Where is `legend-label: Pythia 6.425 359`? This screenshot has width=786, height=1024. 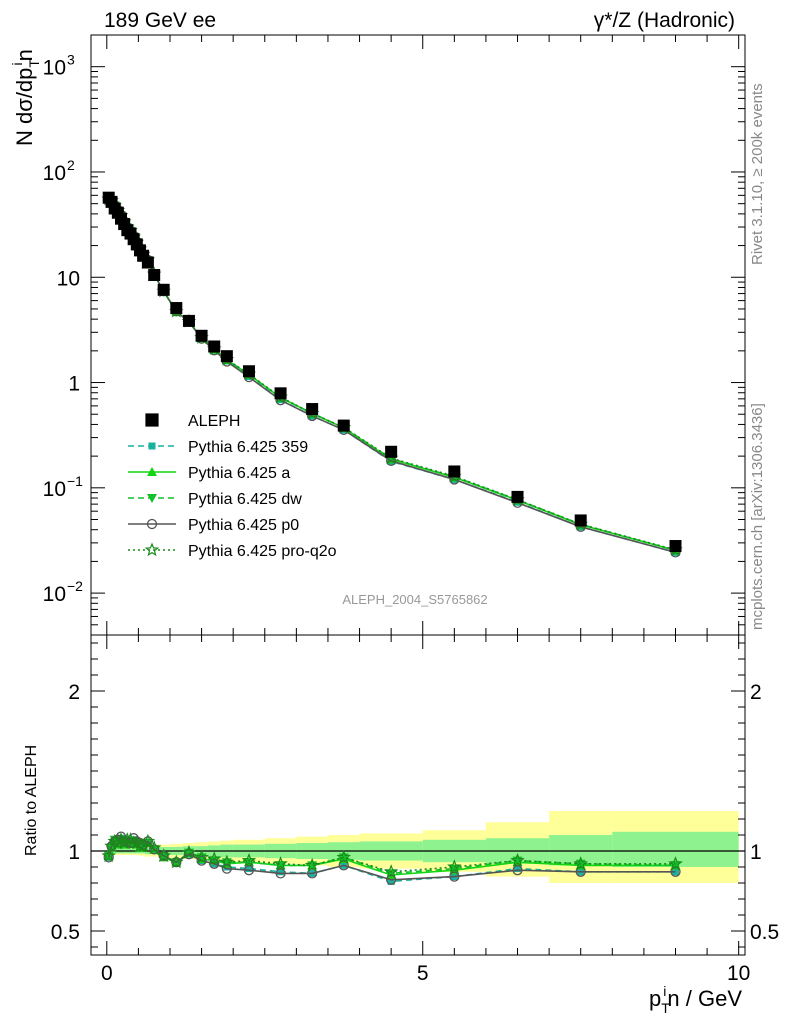 legend-label: Pythia 6.425 359 is located at coordinates (248, 447).